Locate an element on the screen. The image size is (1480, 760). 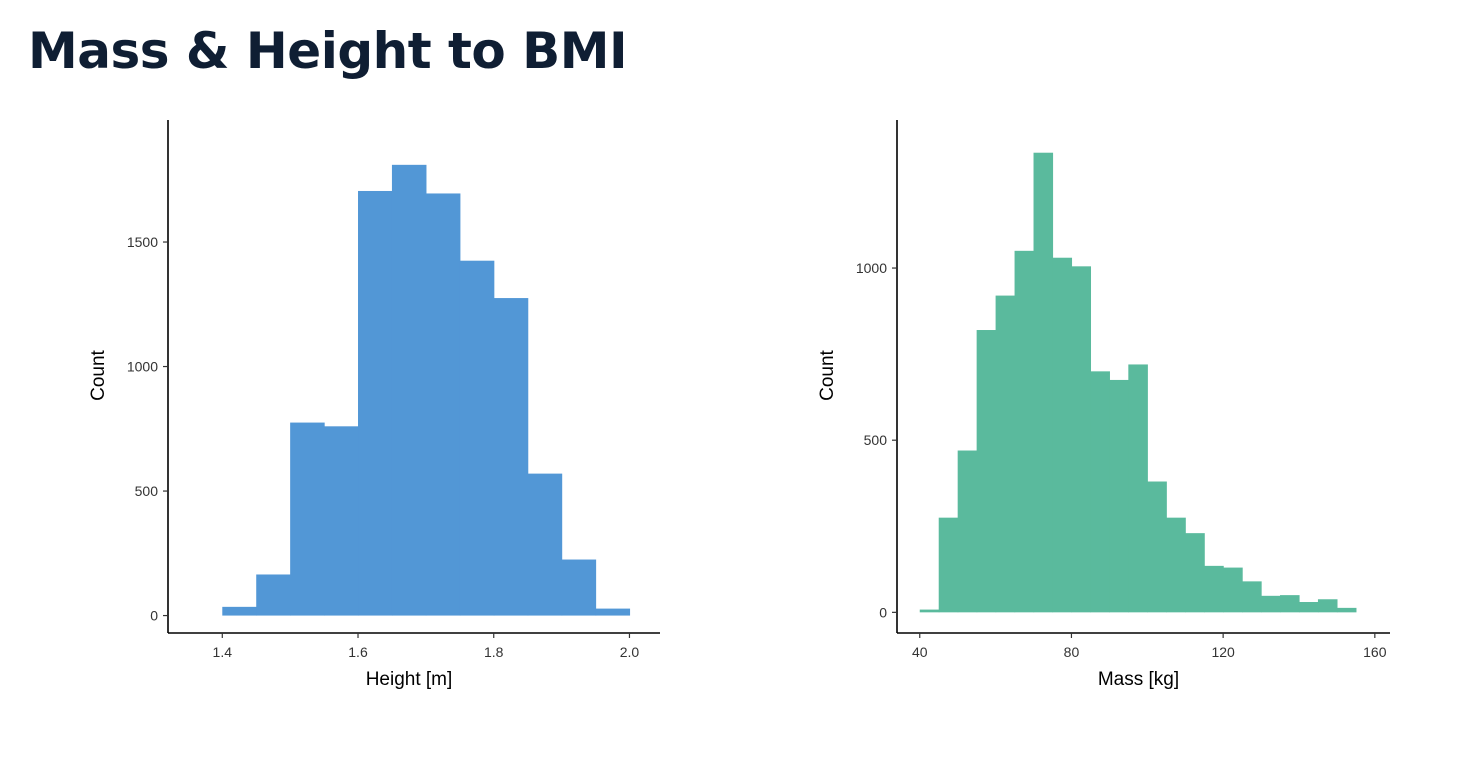
mass-x-tick-label: 160 is located at coordinates (1375, 652).